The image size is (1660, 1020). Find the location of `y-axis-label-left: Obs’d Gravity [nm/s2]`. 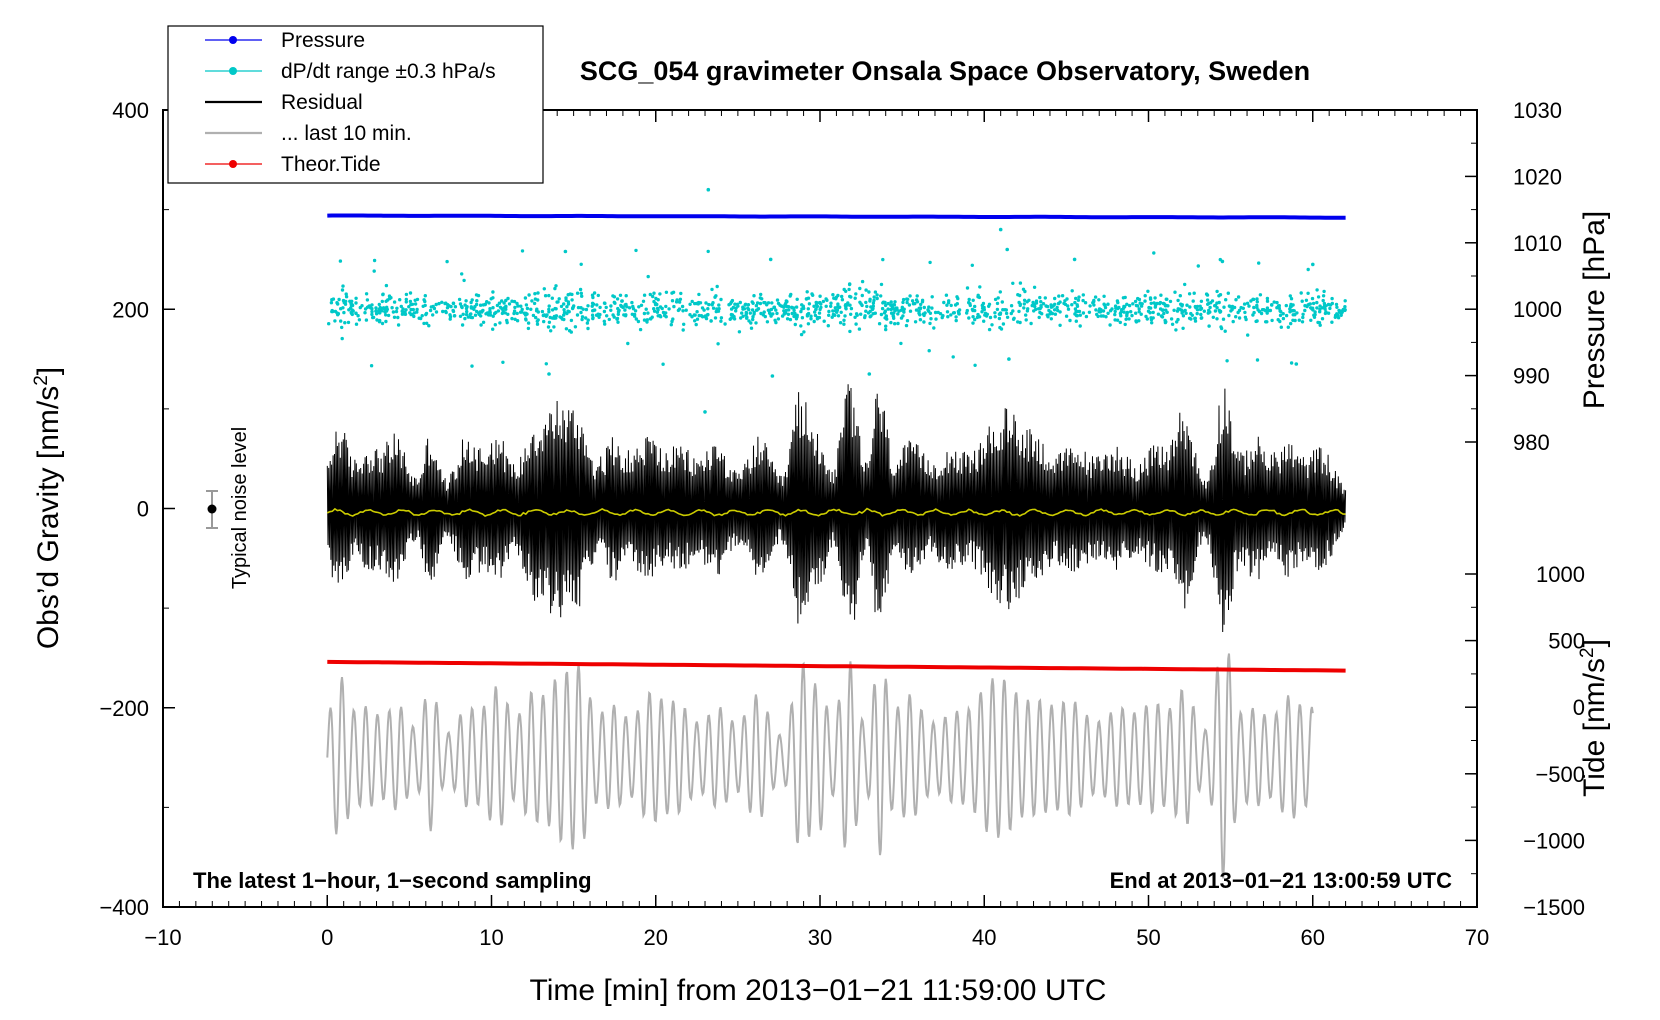

y-axis-label-left: Obs’d Gravity [nm/s2] is located at coordinates (48, 508).